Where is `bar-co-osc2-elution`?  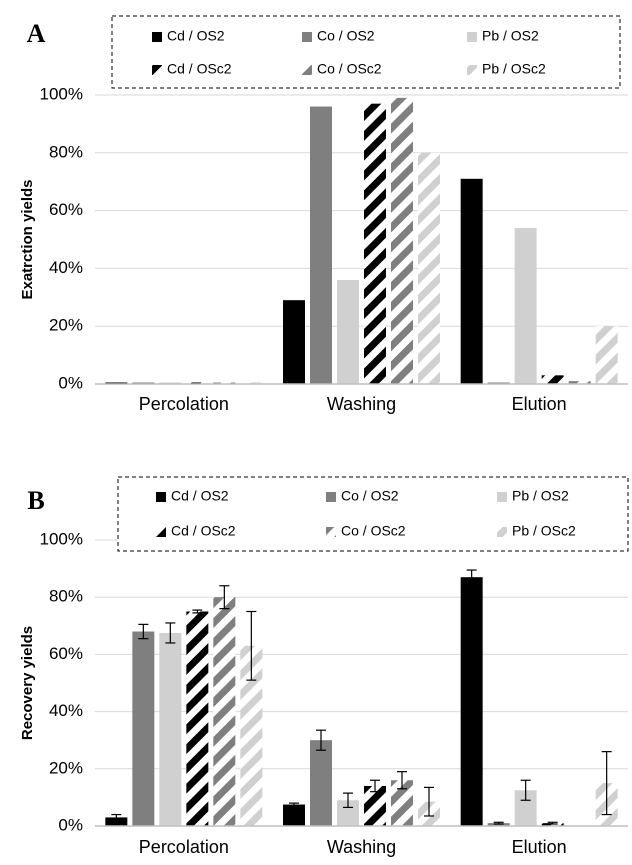
bar-co-osc2-elution is located at coordinates (579, 382).